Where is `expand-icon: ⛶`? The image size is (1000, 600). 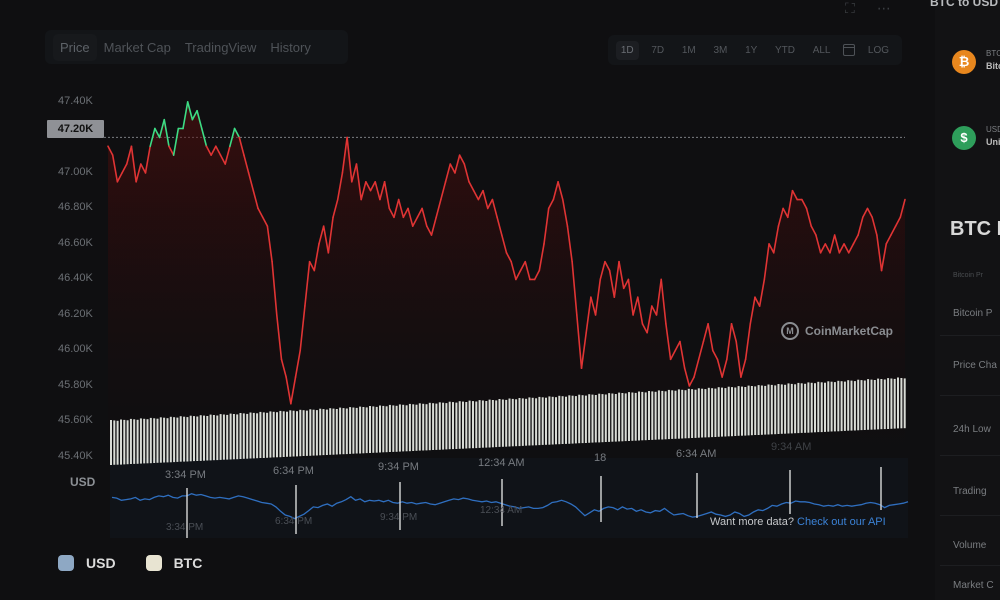 expand-icon: ⛶ is located at coordinates (850, 8).